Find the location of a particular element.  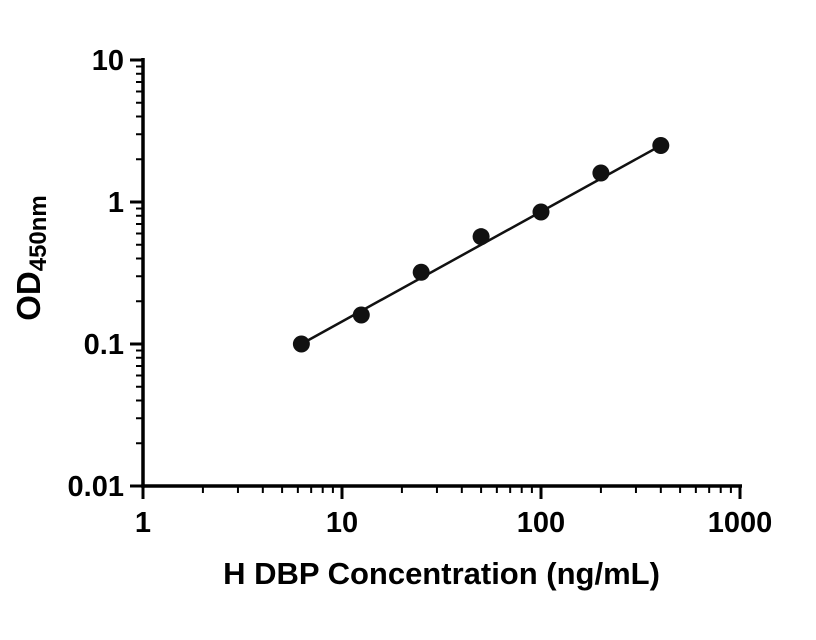

y-axis-title: OD450nm is located at coordinates (31, 258).